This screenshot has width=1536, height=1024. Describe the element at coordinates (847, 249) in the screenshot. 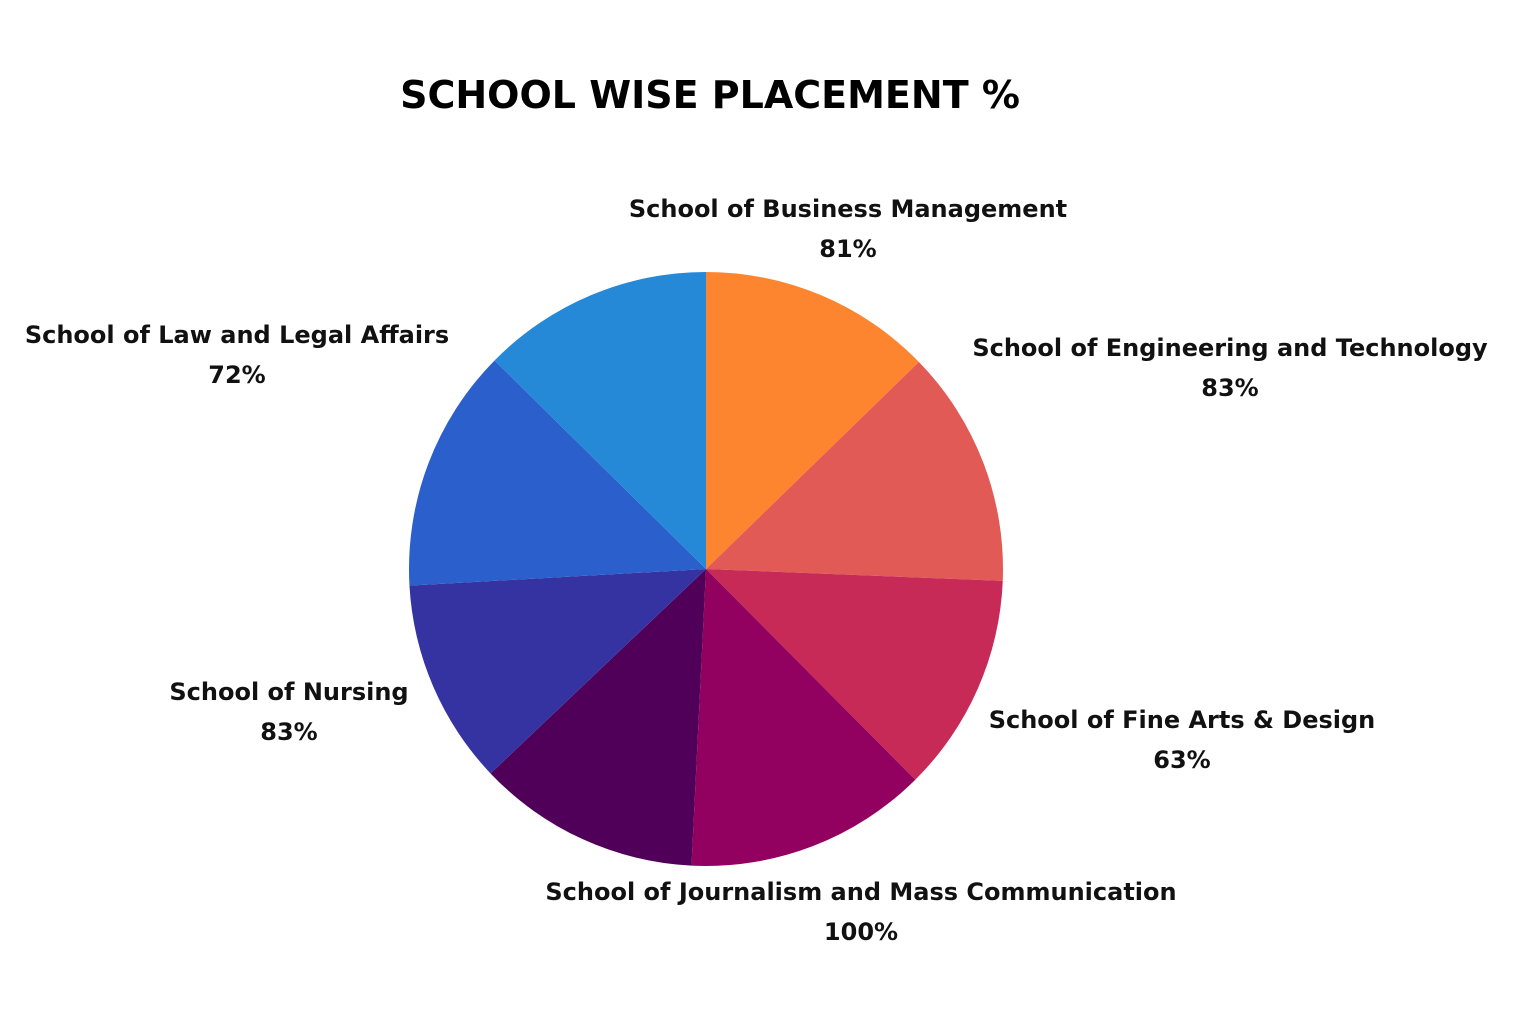

I see `slice-value-1: 81%` at that location.